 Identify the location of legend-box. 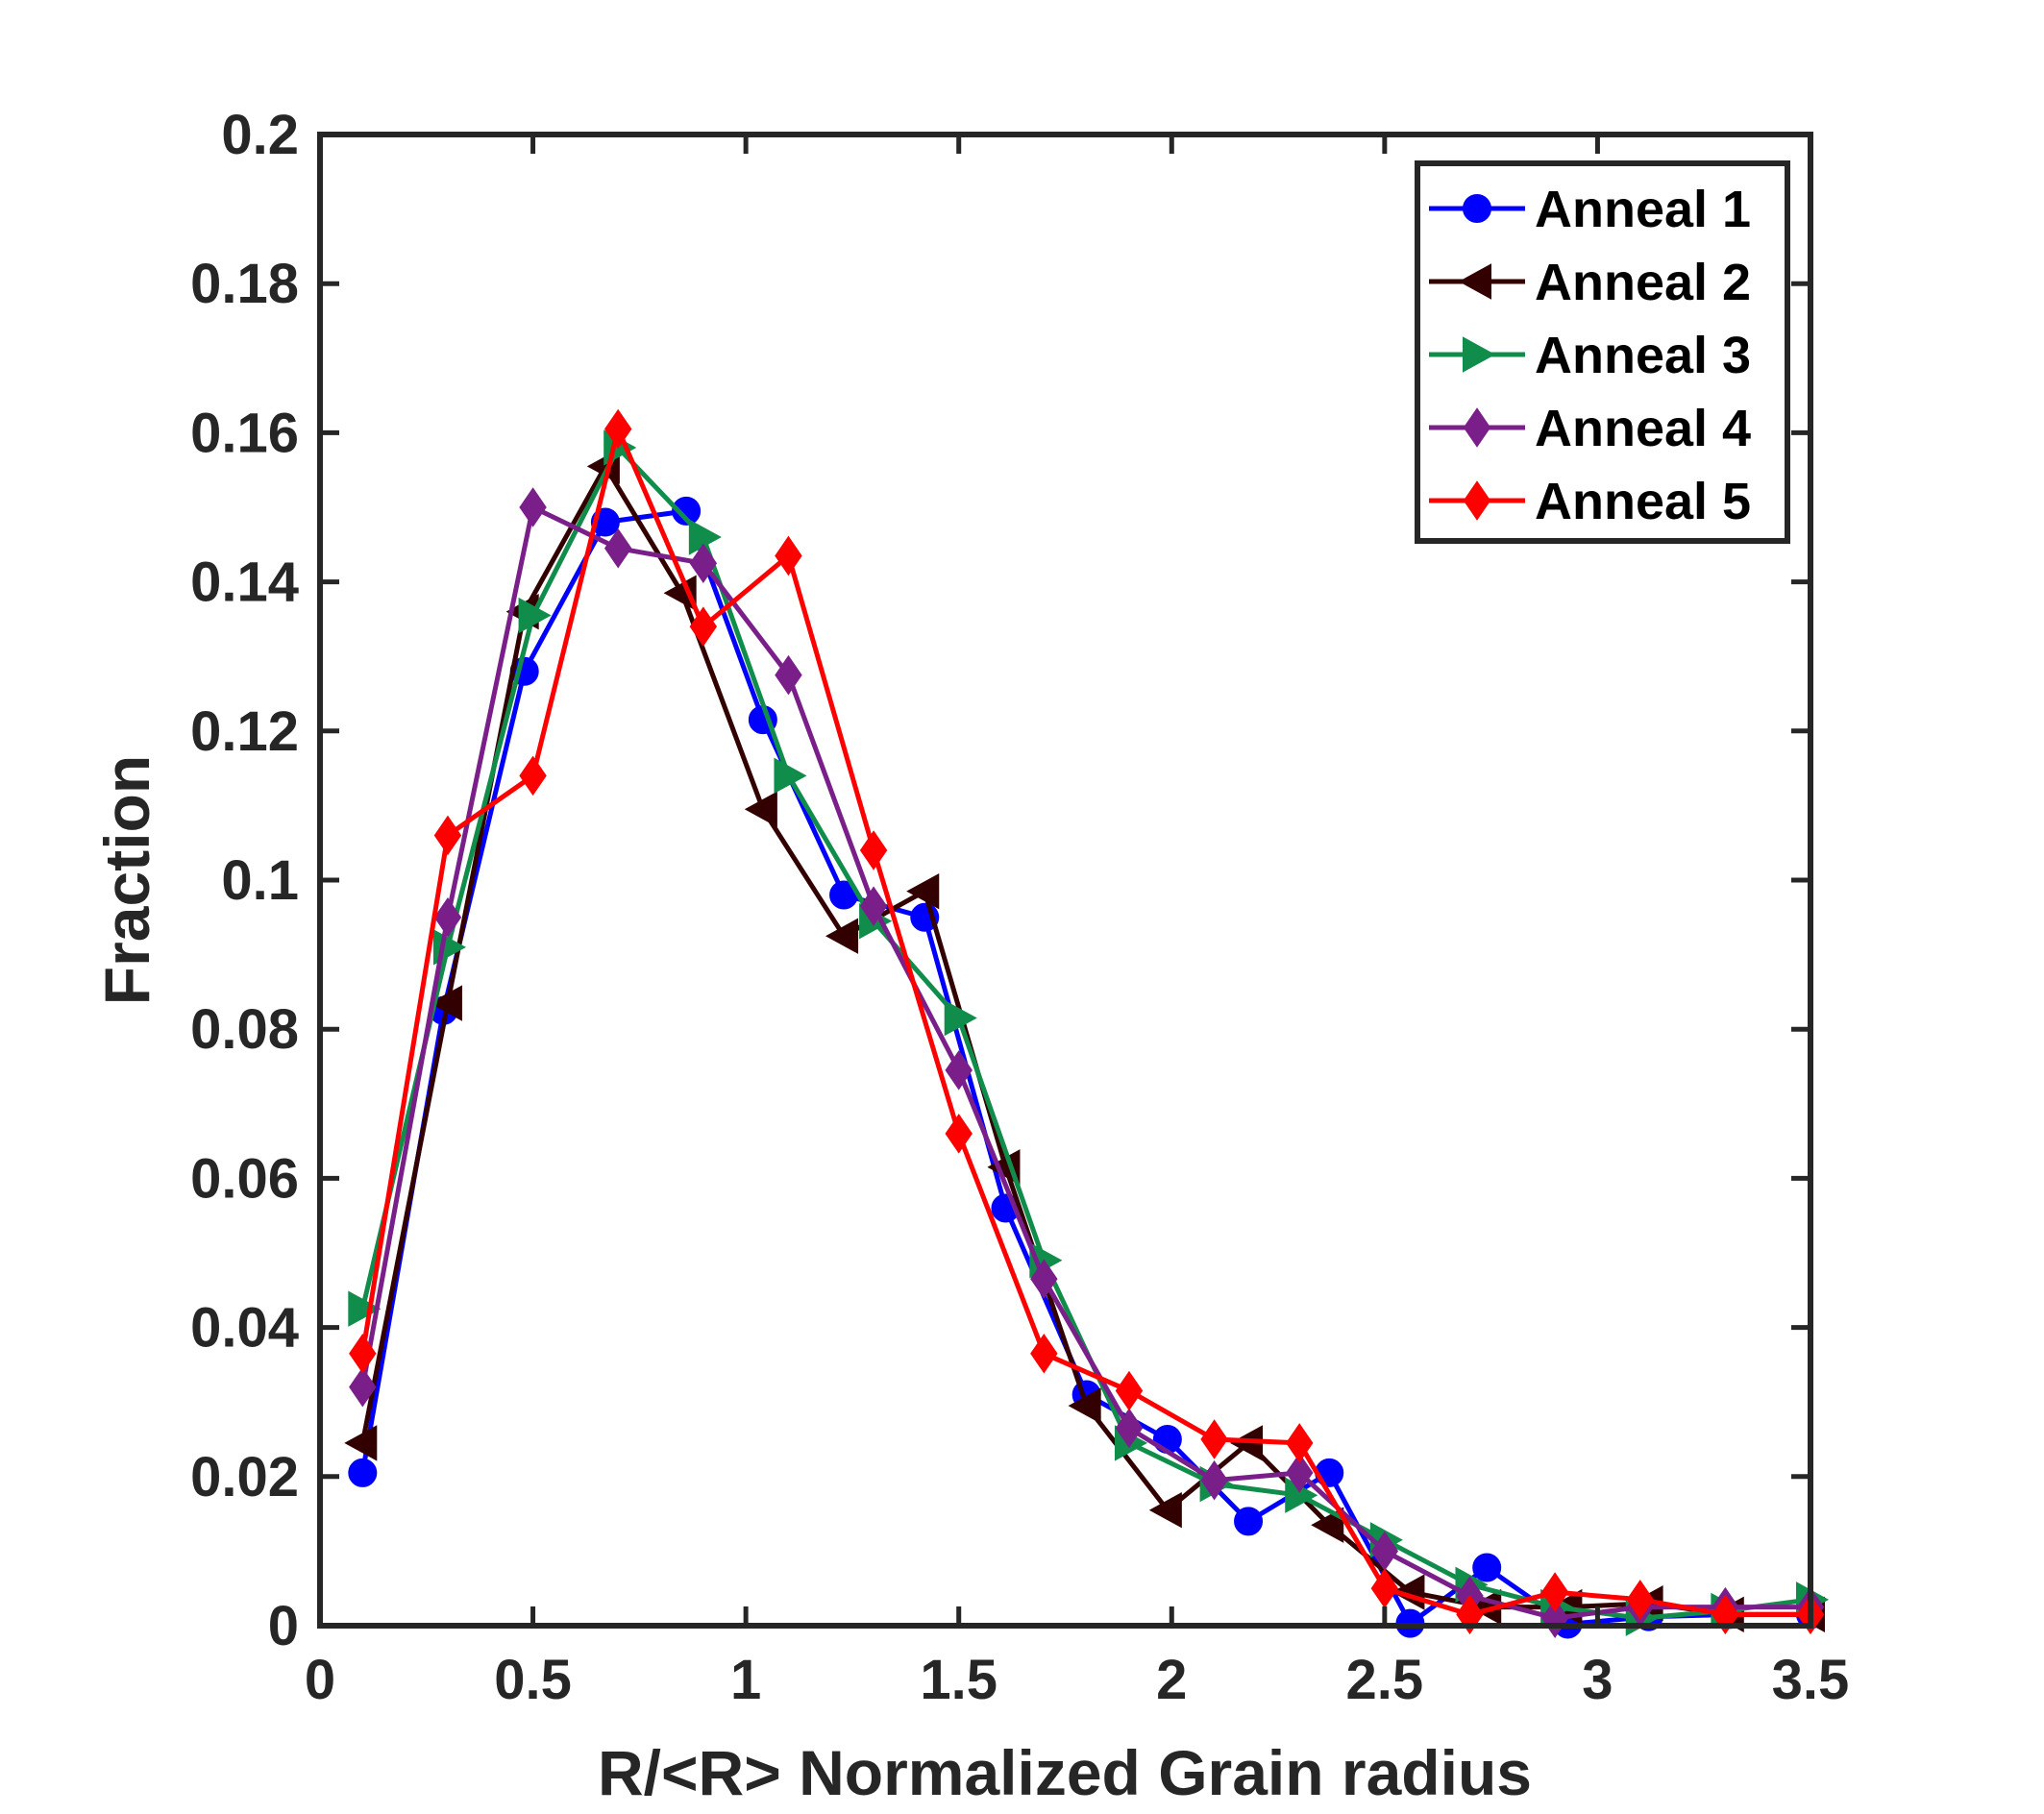
(1602, 352).